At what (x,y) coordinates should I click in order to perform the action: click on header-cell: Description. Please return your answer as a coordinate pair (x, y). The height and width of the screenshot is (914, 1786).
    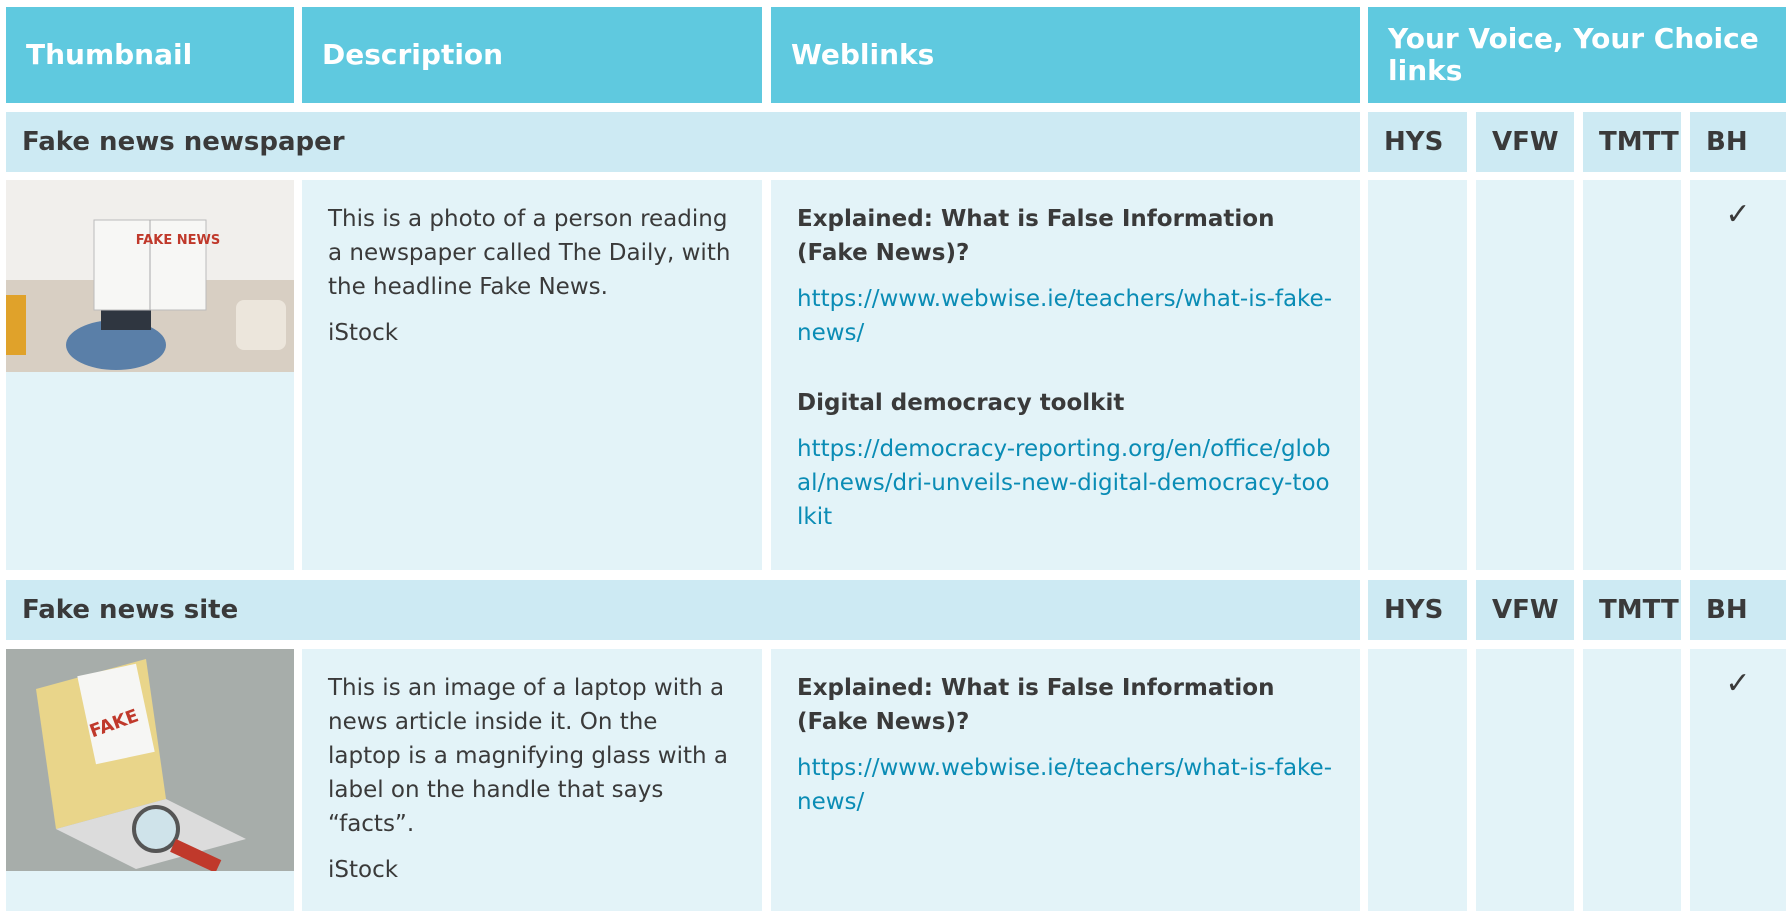
    Looking at the image, I should click on (532, 55).